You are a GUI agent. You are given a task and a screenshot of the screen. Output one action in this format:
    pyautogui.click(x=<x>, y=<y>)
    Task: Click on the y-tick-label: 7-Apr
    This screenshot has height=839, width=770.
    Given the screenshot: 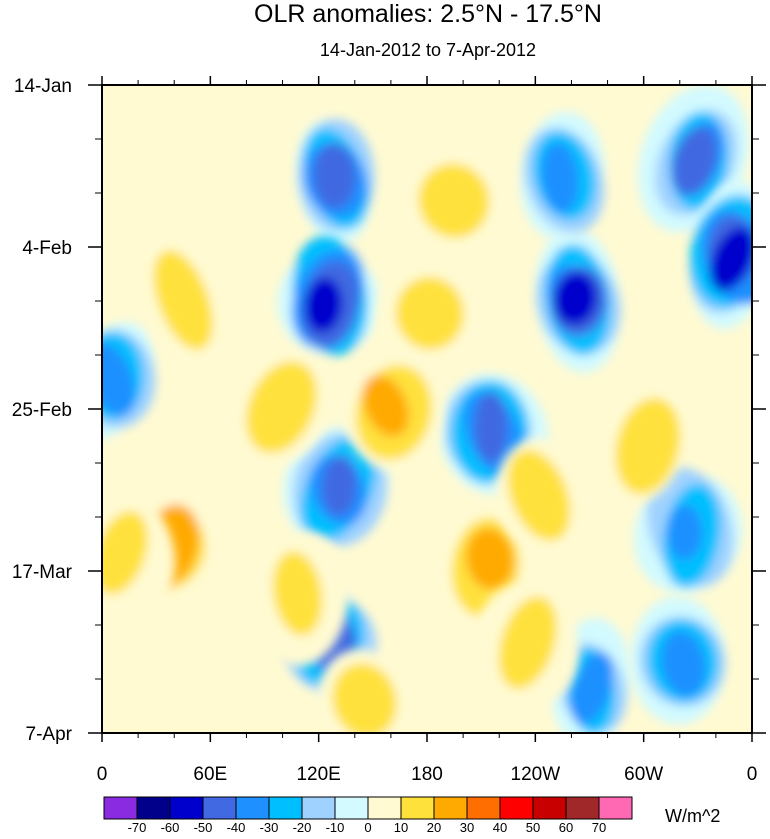 What is the action you would take?
    pyautogui.click(x=49, y=734)
    